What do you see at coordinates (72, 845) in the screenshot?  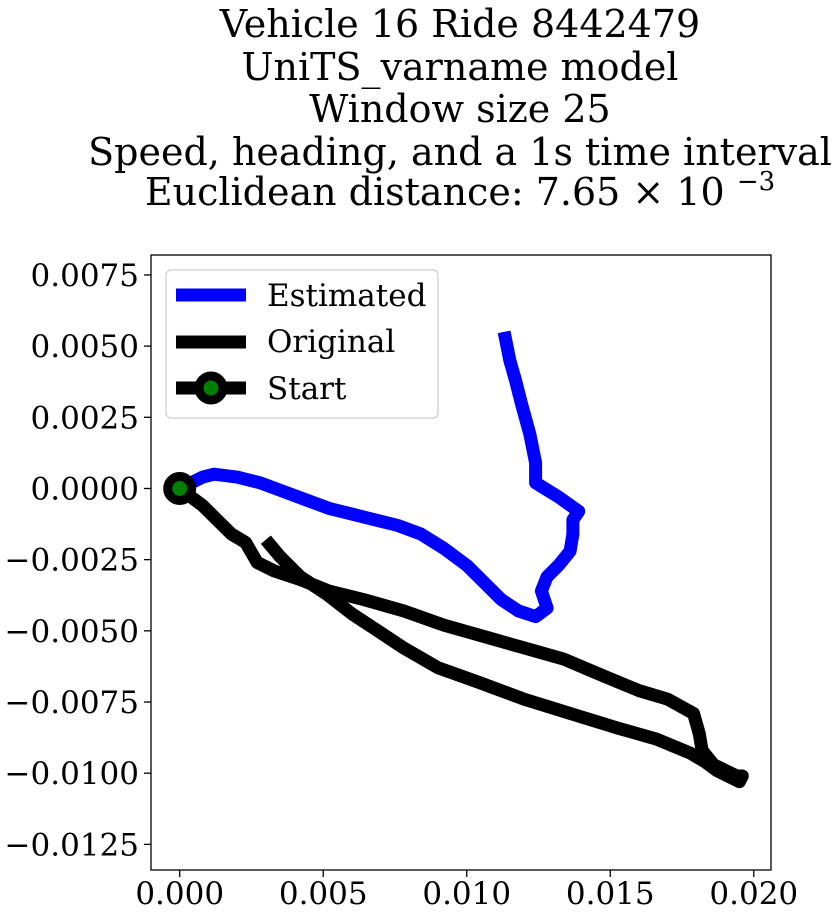 I see `y-tick-label: −0.0125` at bounding box center [72, 845].